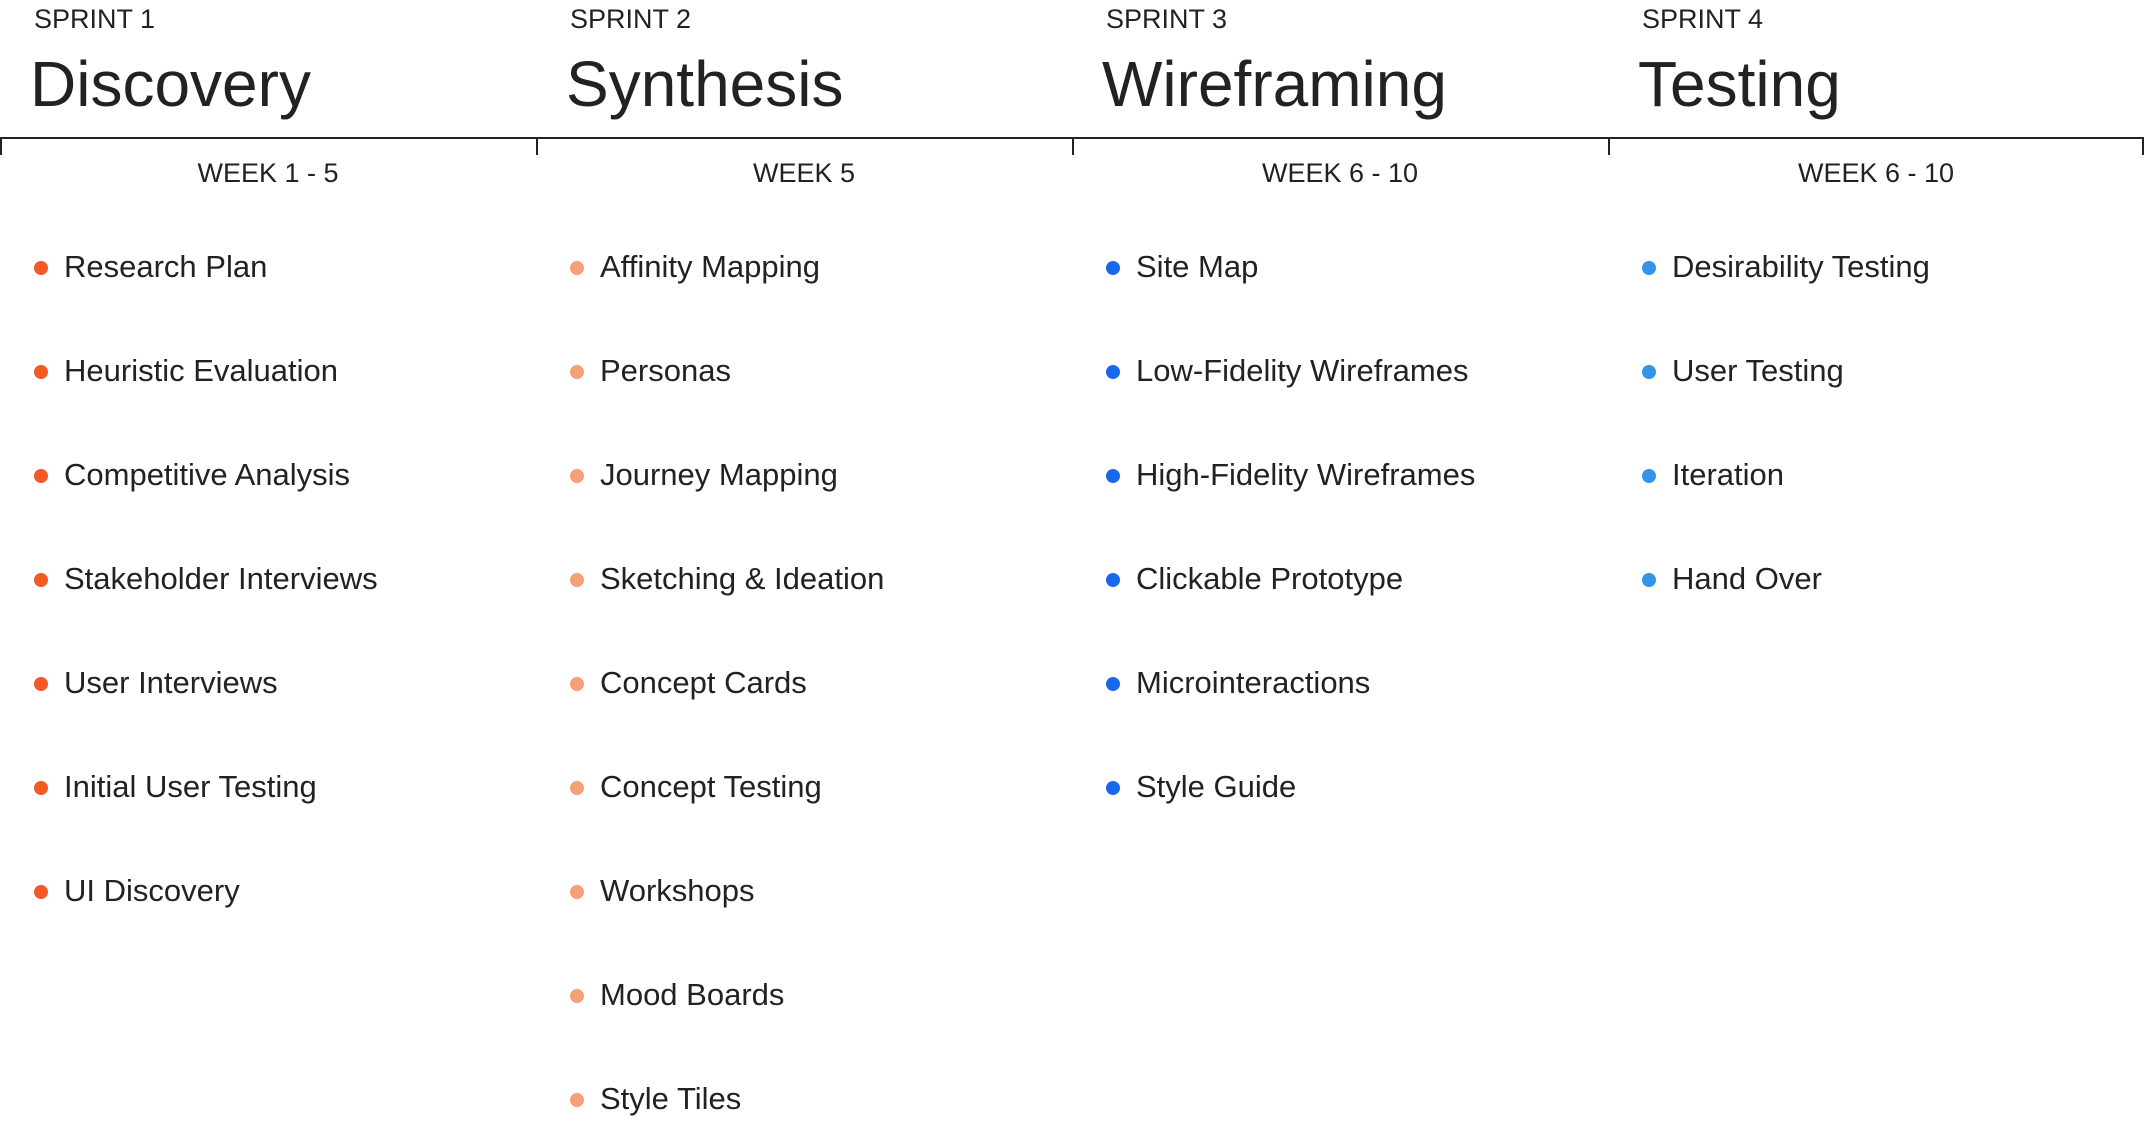 This screenshot has height=1128, width=2144. Describe the element at coordinates (631, 19) in the screenshot. I see `sprint-label: SPRINT 2` at that location.